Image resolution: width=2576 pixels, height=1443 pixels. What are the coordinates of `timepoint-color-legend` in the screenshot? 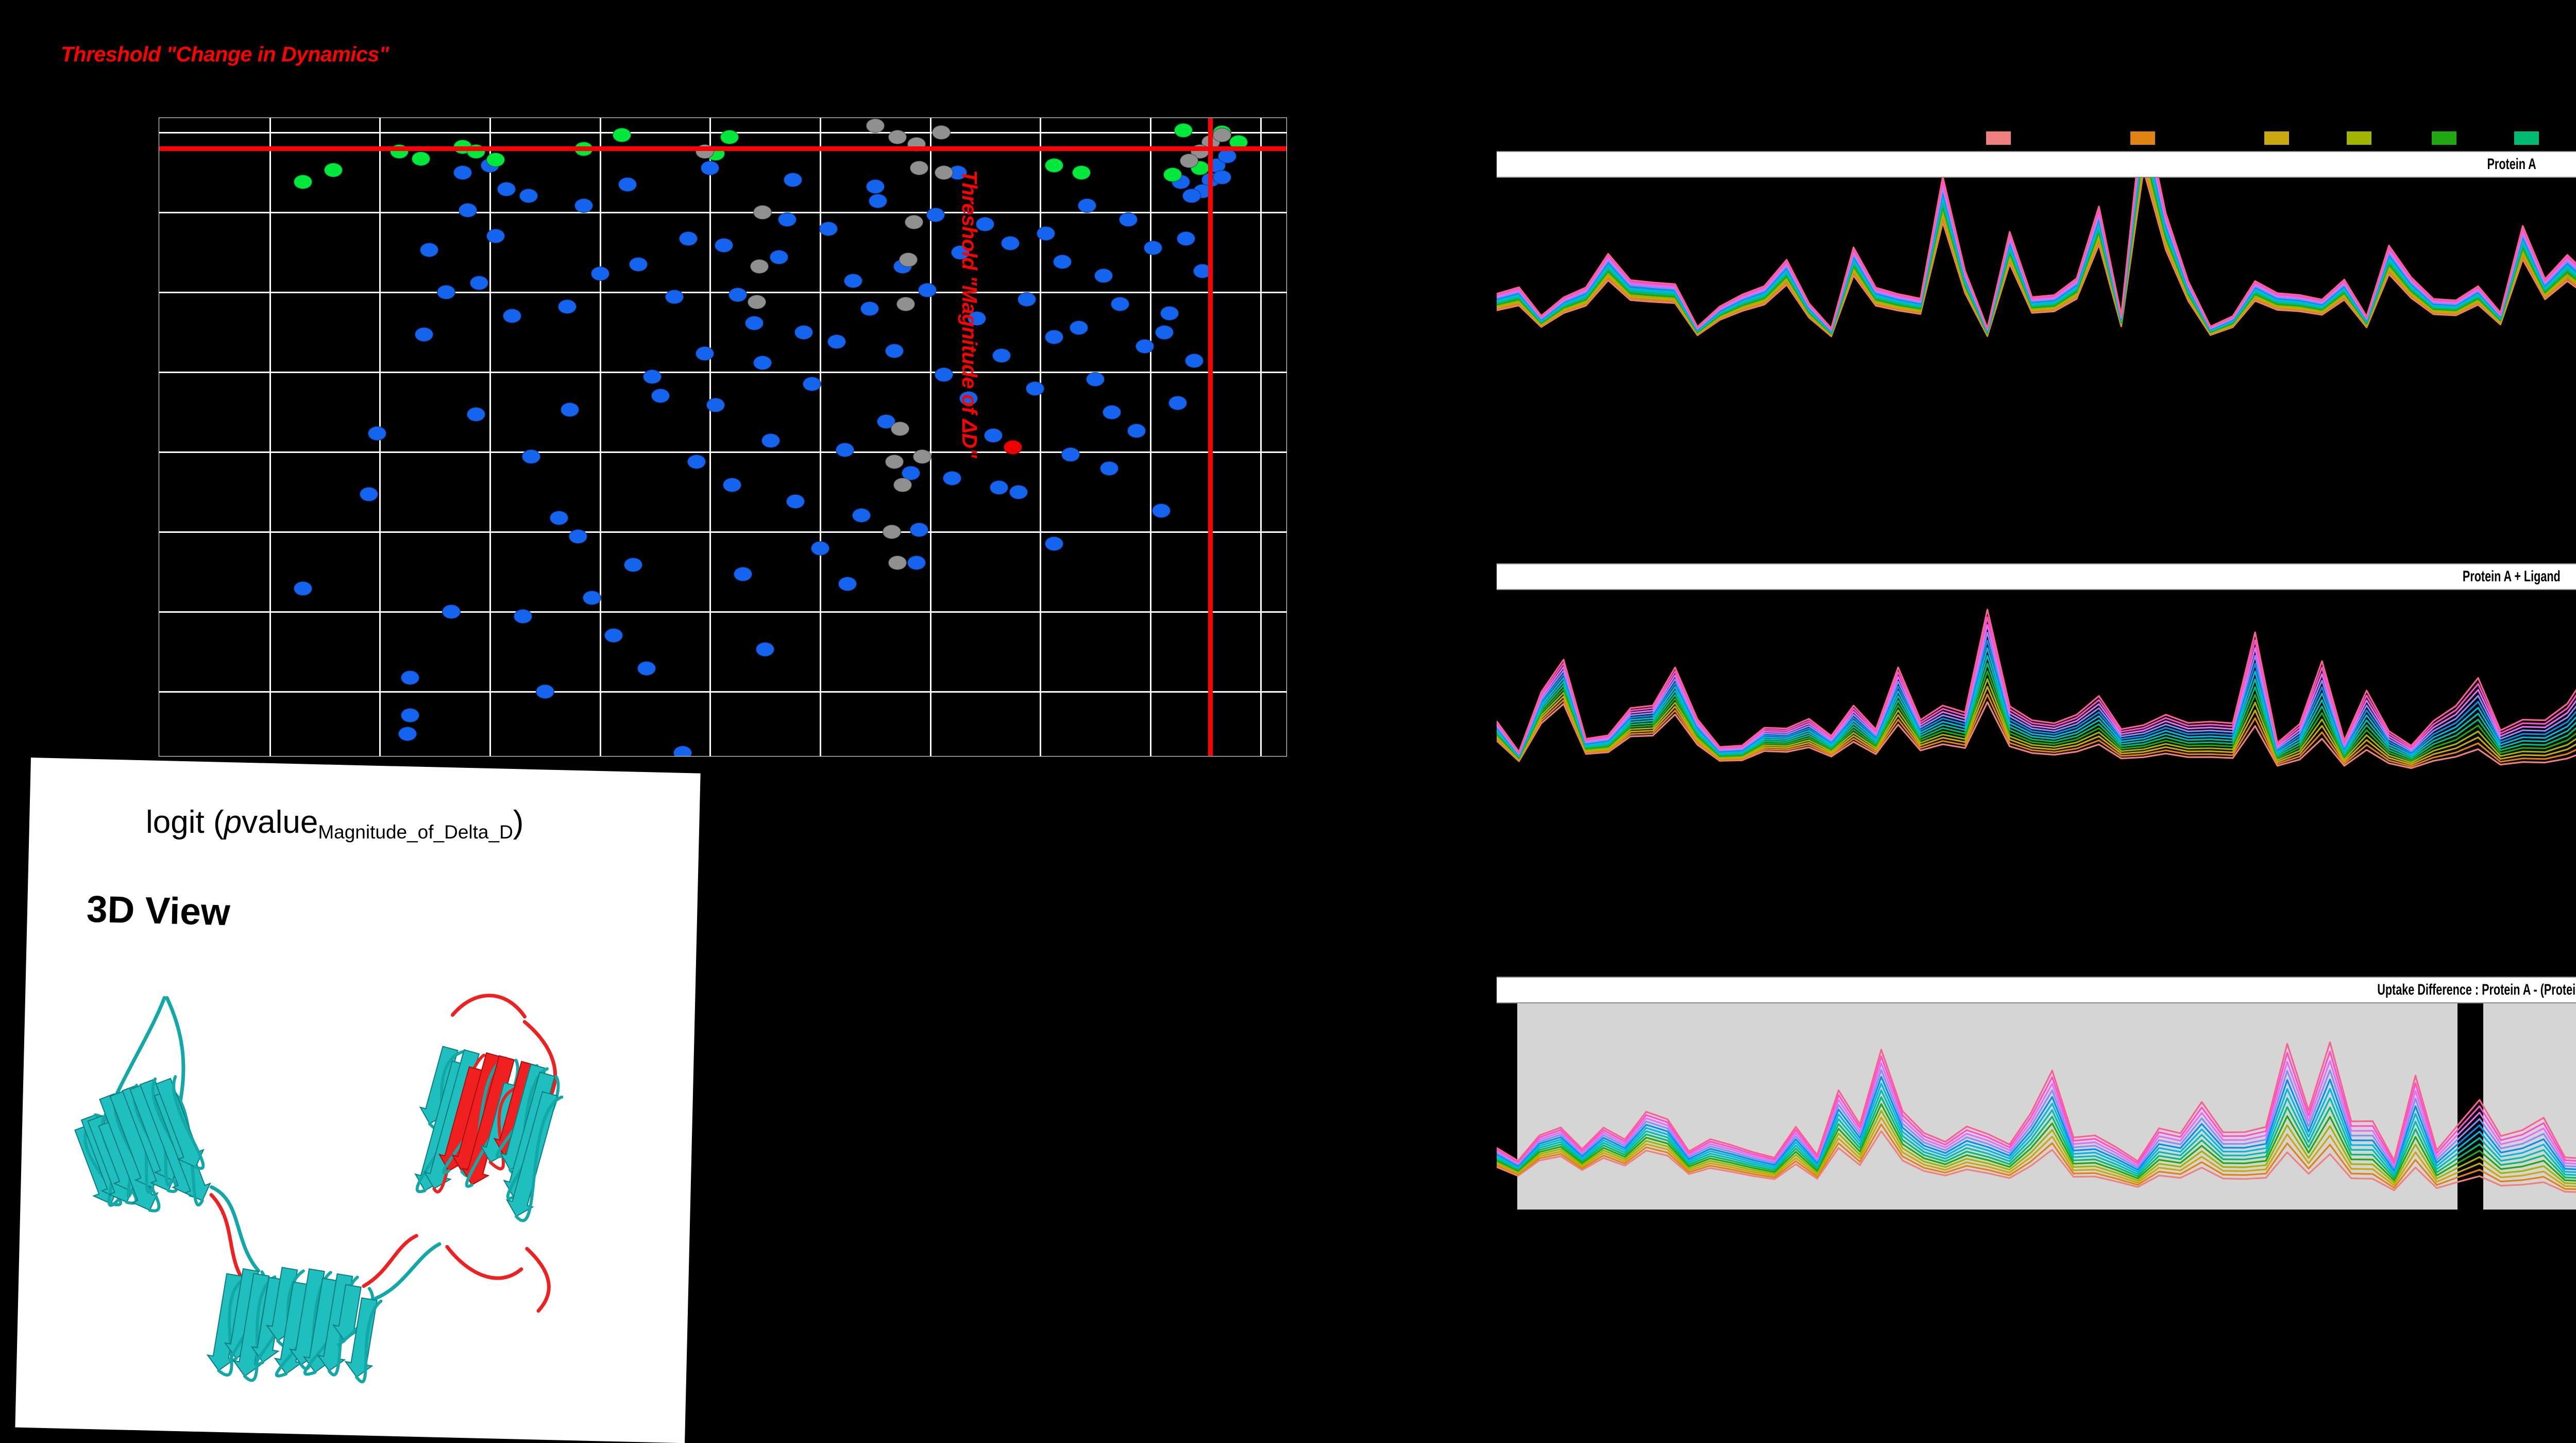 It's located at (2027, 138).